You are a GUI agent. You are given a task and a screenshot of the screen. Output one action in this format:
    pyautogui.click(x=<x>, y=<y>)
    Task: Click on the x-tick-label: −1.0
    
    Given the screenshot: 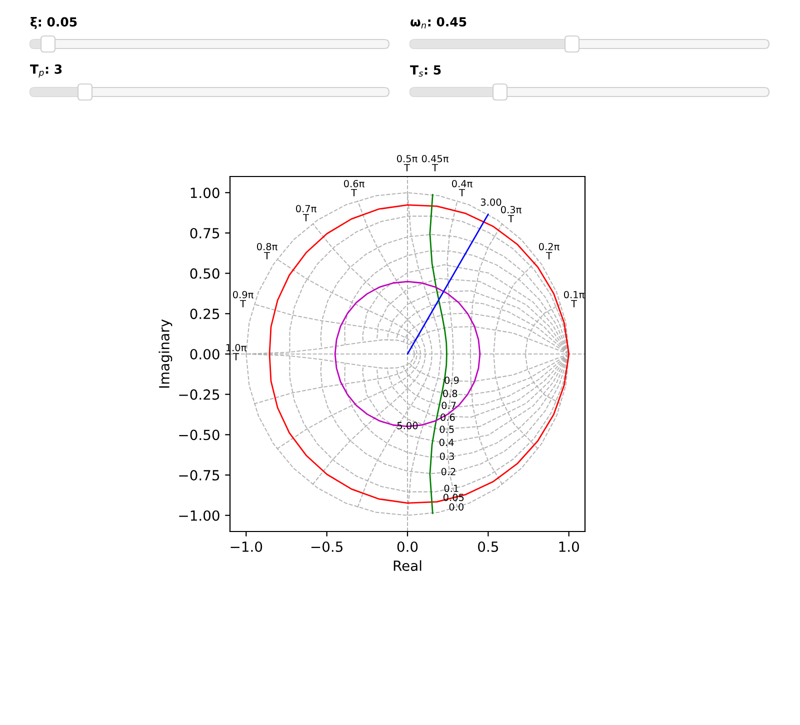 What is the action you would take?
    pyautogui.click(x=246, y=546)
    